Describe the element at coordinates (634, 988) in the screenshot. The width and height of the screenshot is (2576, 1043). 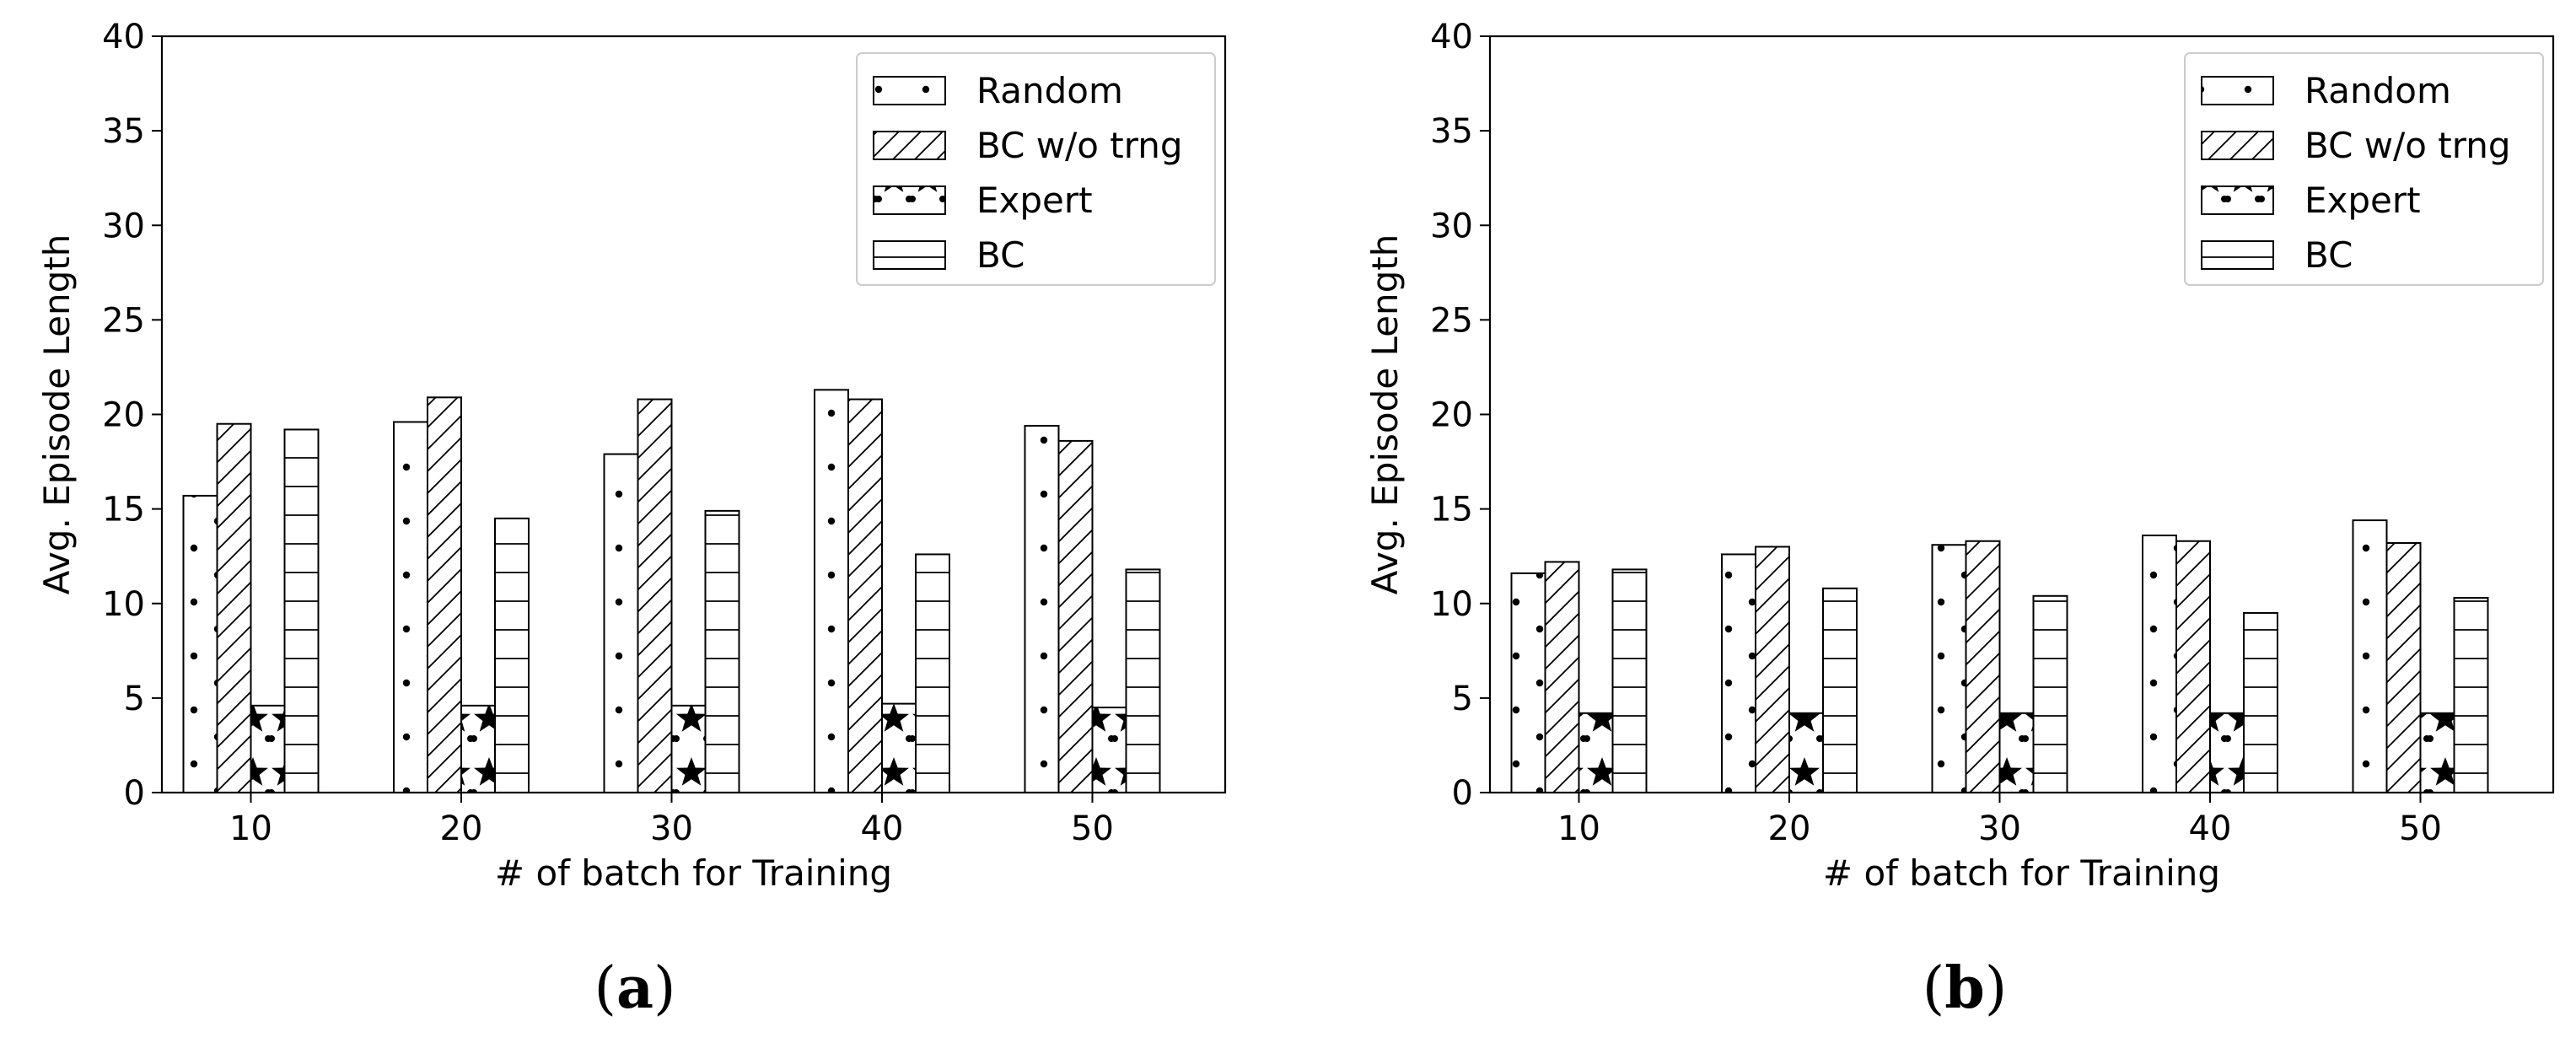
I see `panel-label: (a)` at that location.